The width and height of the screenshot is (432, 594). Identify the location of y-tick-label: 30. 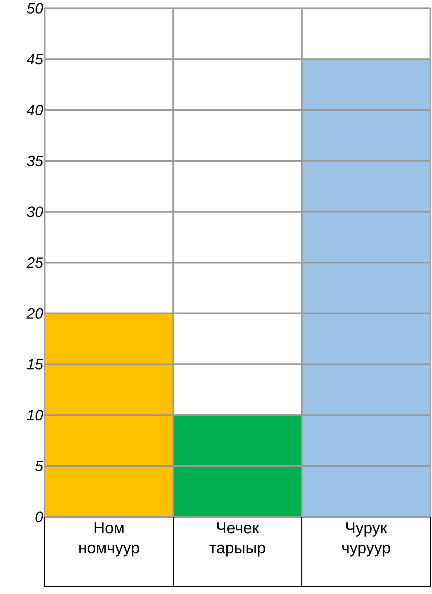
(35, 212).